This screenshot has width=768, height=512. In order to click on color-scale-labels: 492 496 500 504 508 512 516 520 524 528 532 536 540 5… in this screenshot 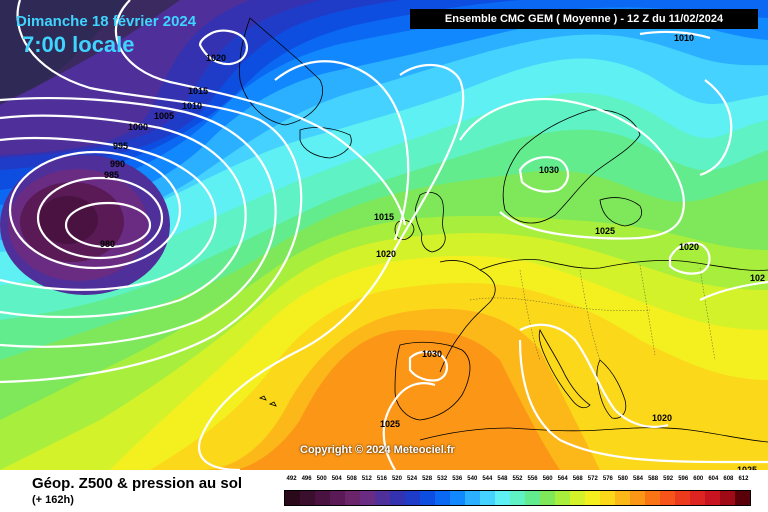, I will do `click(517, 482)`.